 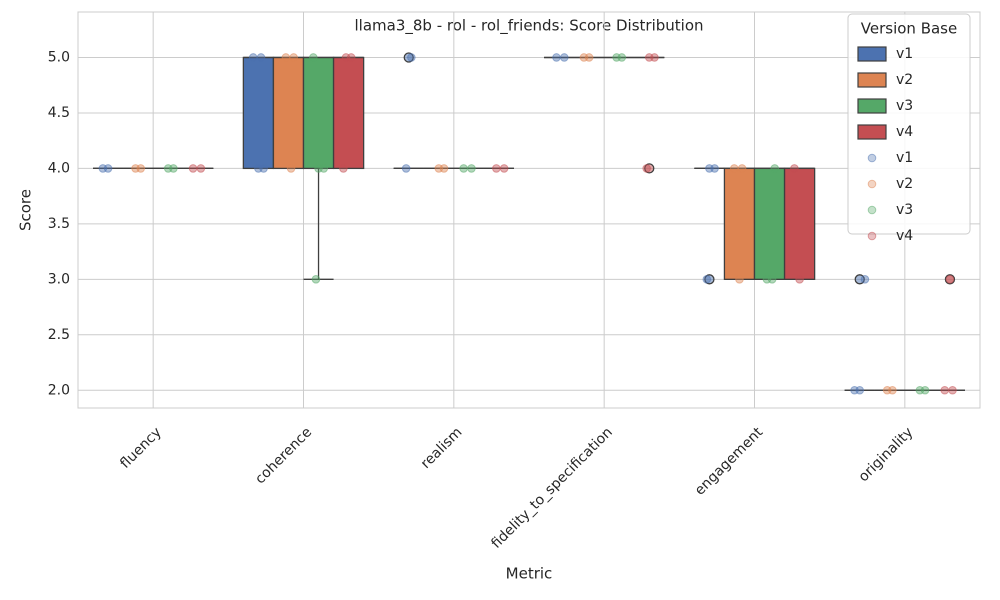 I want to click on y-tick-label: 3.0, so click(x=59, y=279).